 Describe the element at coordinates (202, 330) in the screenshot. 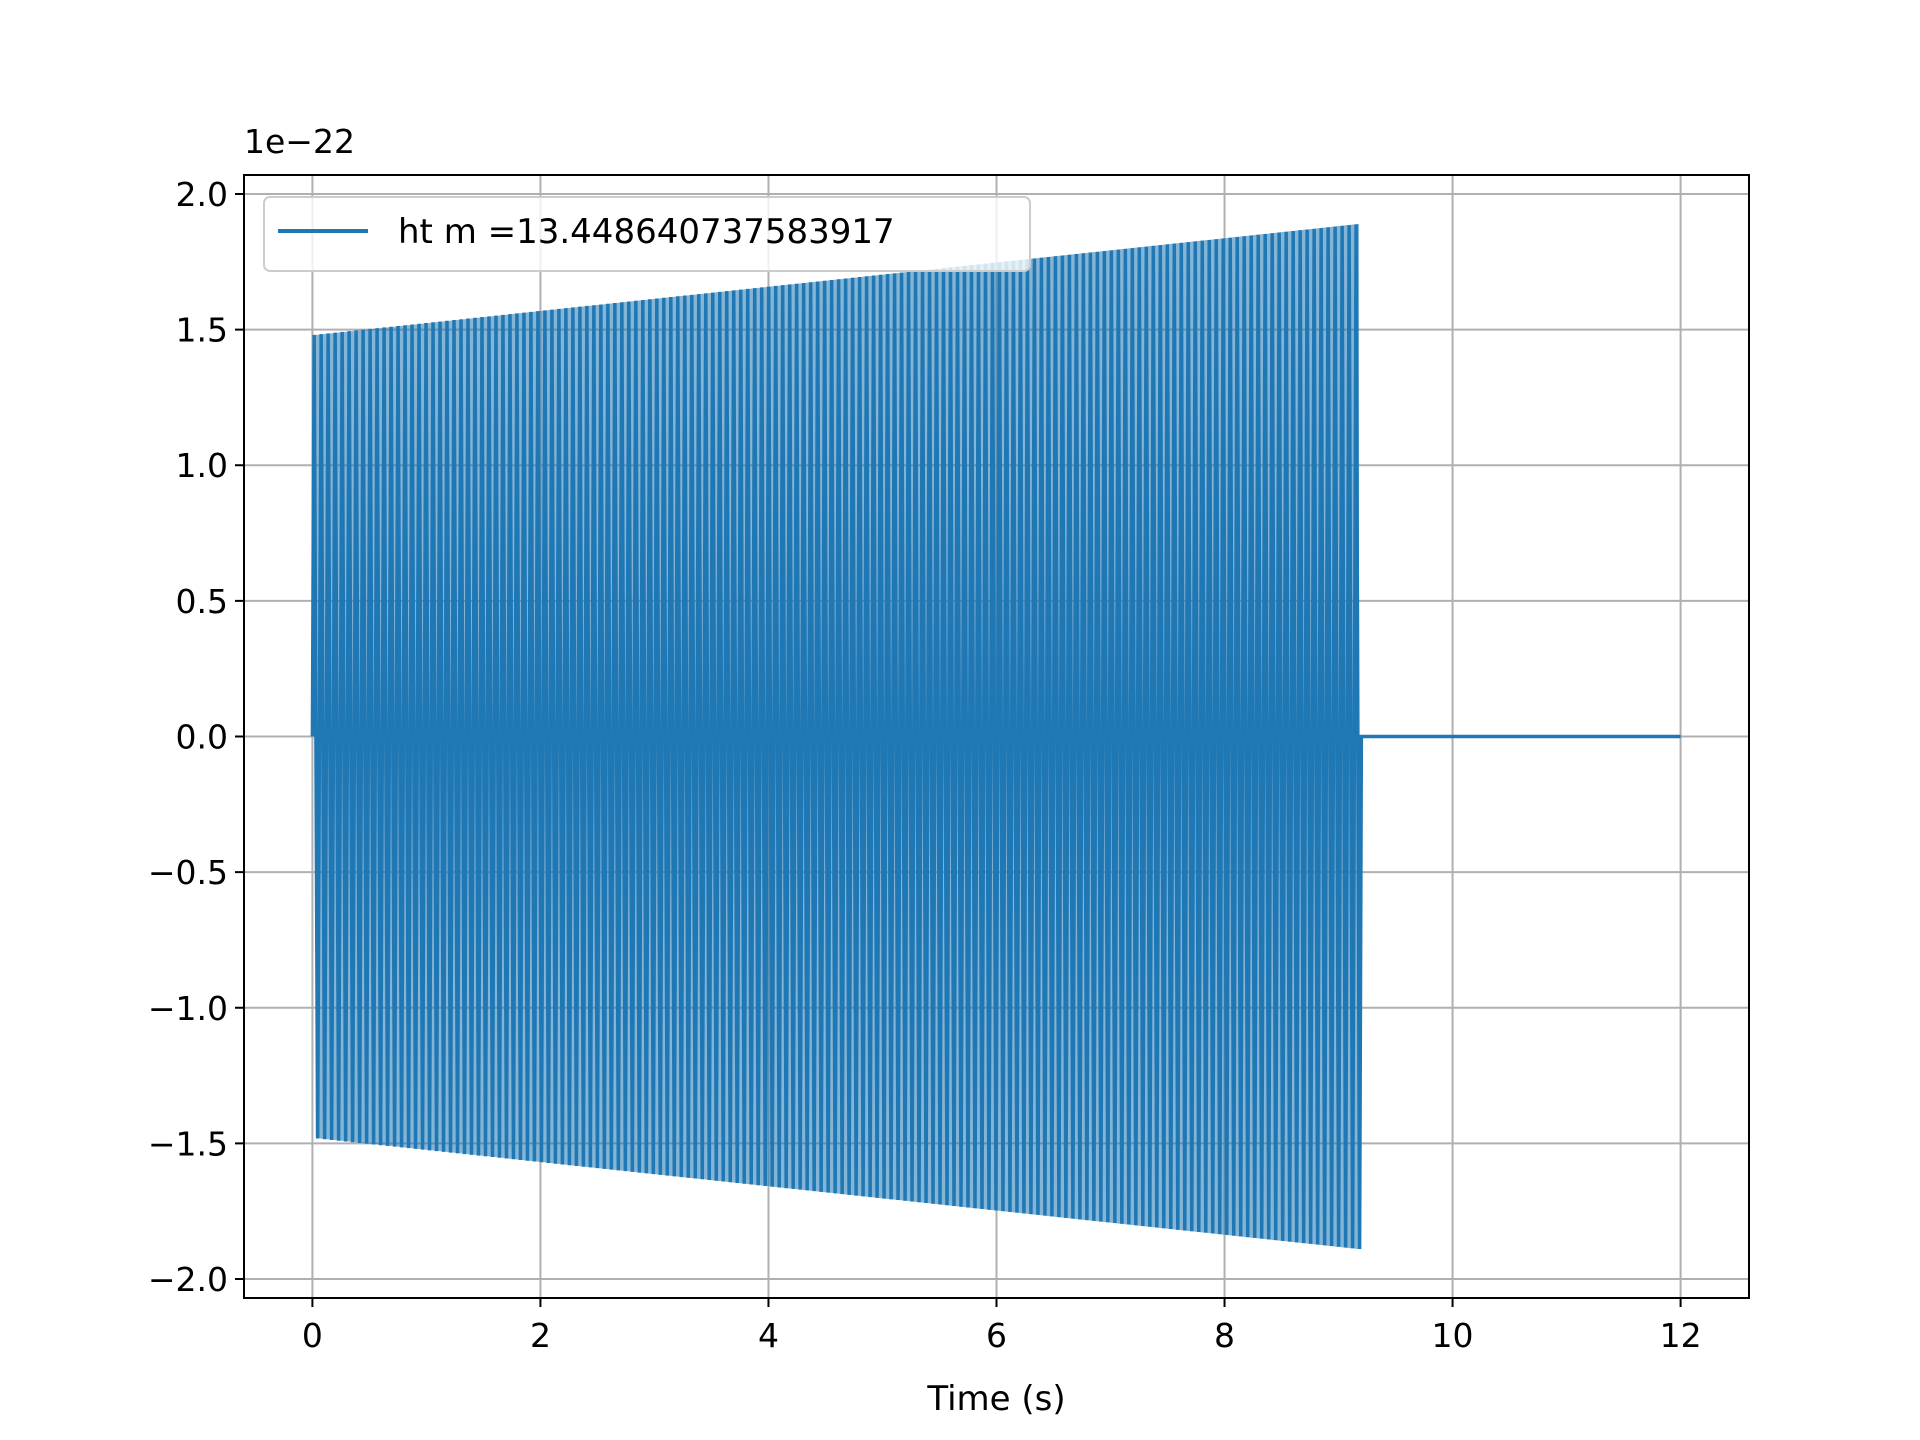

I see `y-tick-label: 1.5` at that location.